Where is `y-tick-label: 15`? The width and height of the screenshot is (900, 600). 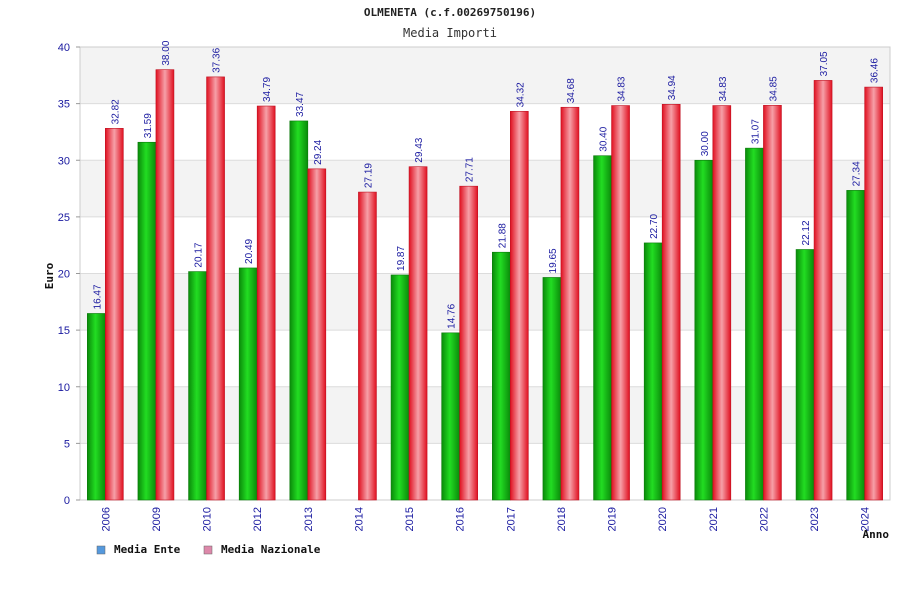
y-tick-label: 15 is located at coordinates (64, 331).